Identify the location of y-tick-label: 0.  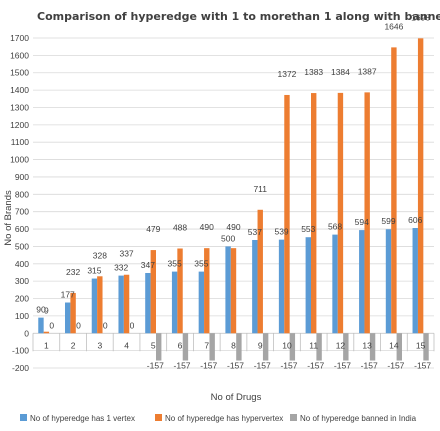
(26, 333).